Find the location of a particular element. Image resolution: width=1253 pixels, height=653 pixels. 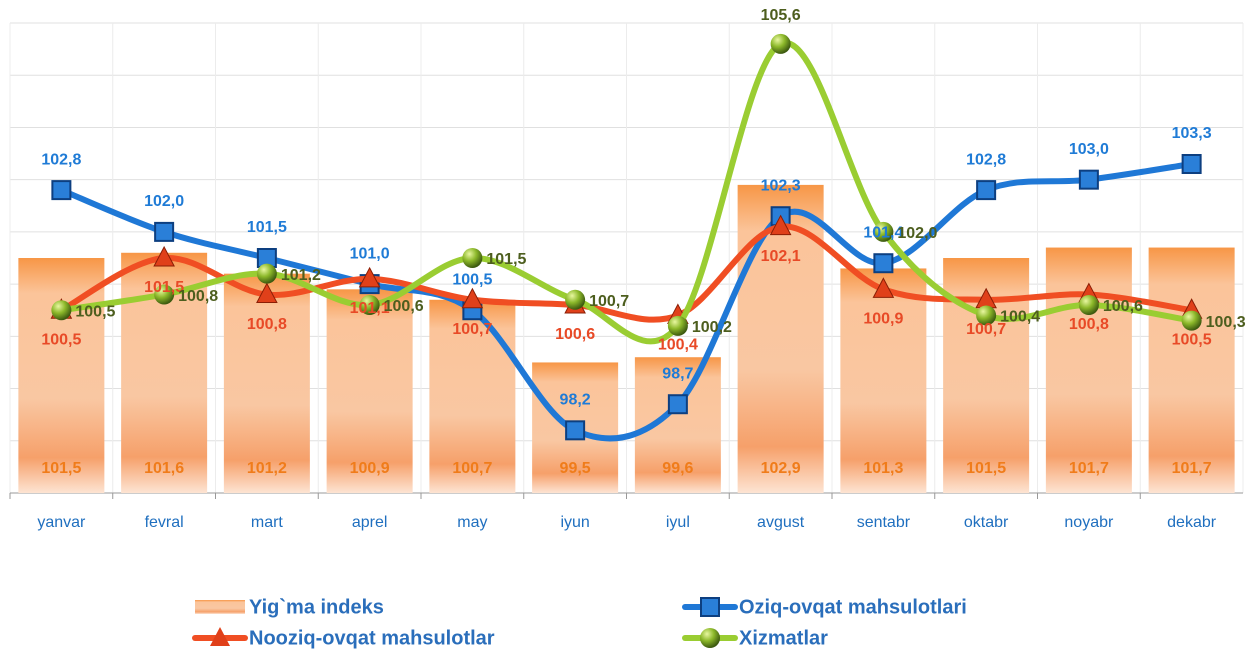

x-tick-label: dekabr is located at coordinates (1192, 522).